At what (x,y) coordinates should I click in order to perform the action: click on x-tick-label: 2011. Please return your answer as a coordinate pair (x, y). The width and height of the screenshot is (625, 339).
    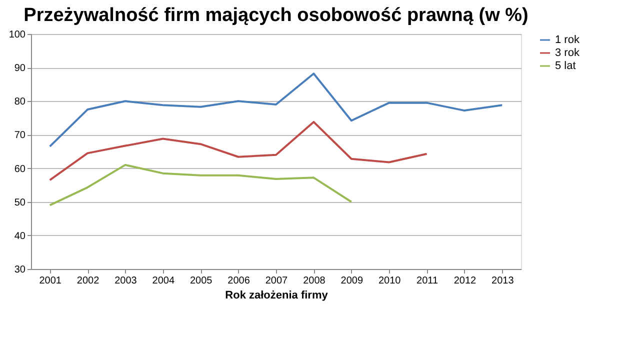
    Looking at the image, I should click on (427, 281).